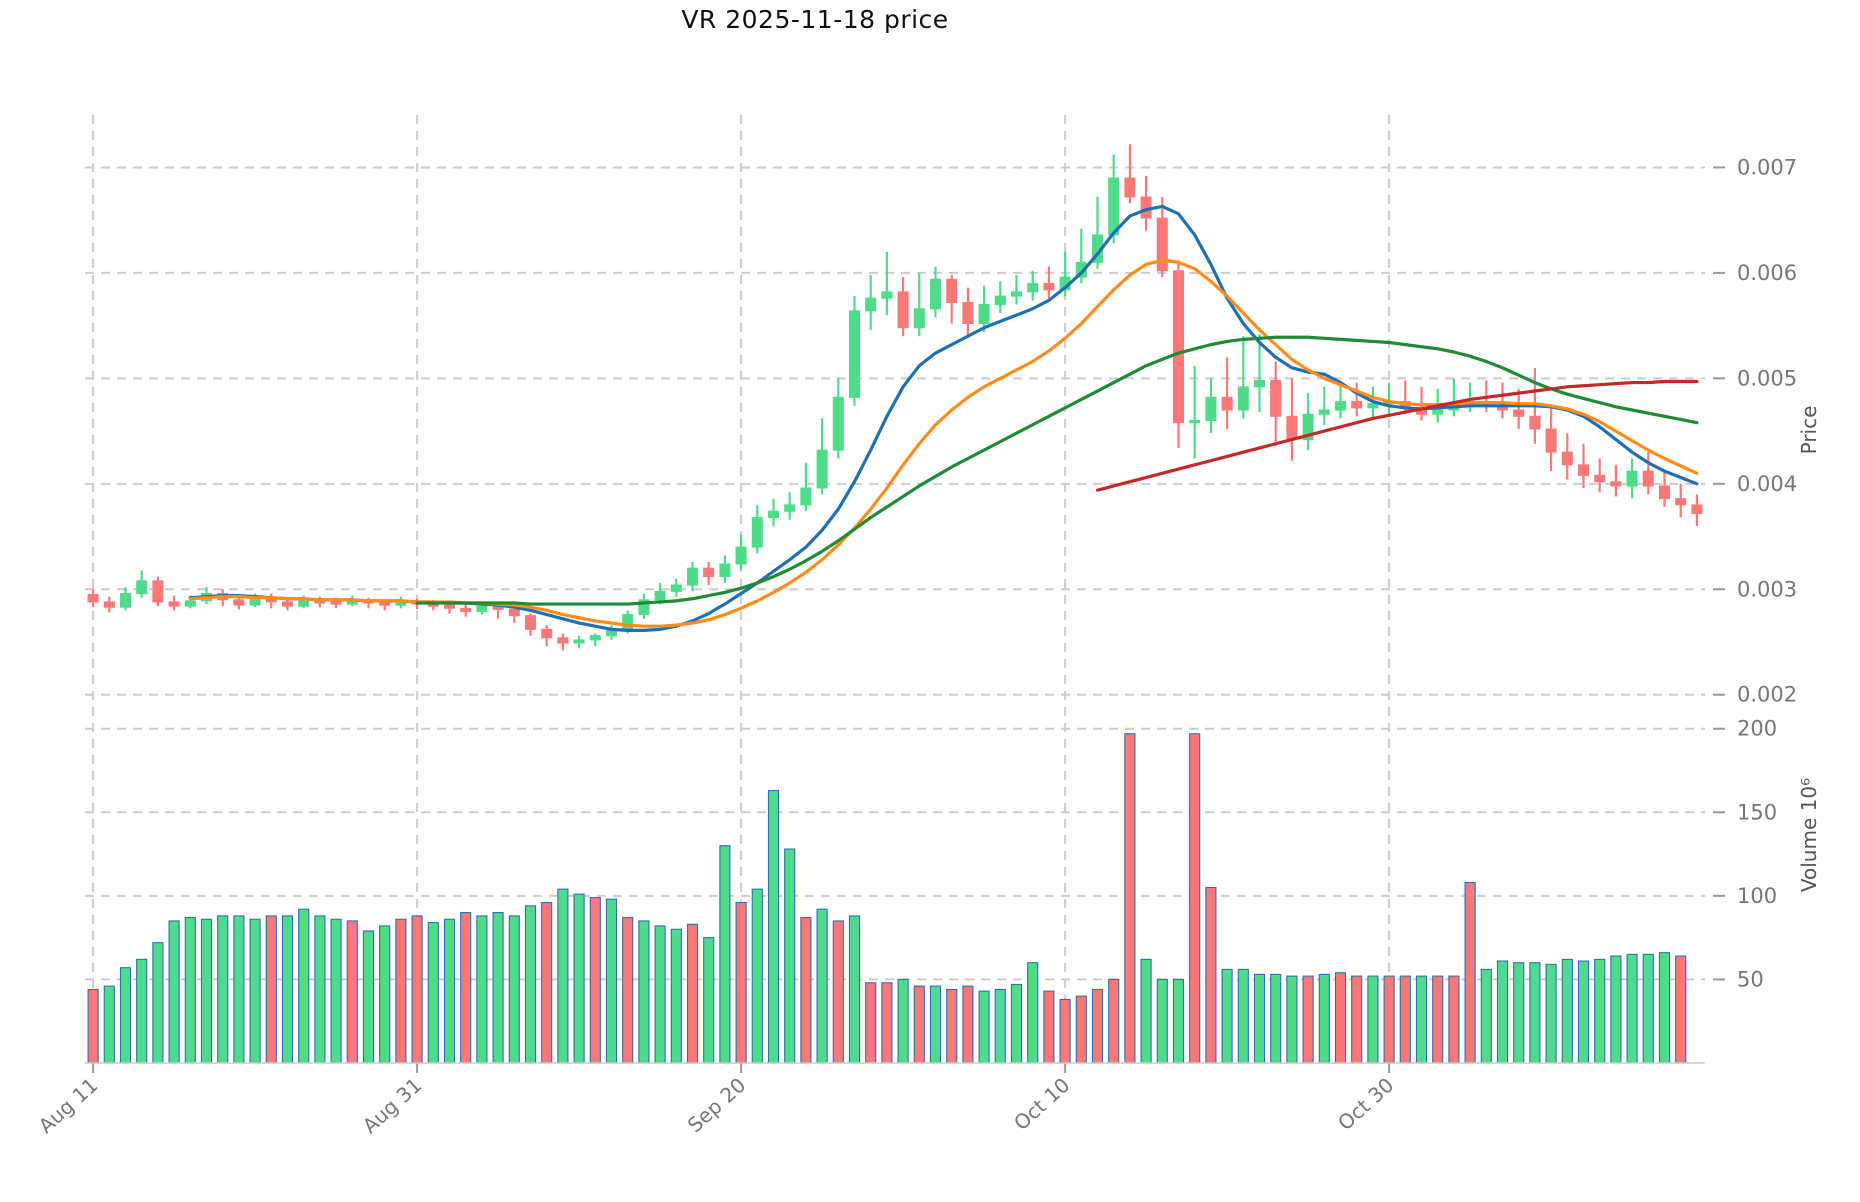 The image size is (1860, 1202). I want to click on x-tick-label: Aug 31, so click(392, 1105).